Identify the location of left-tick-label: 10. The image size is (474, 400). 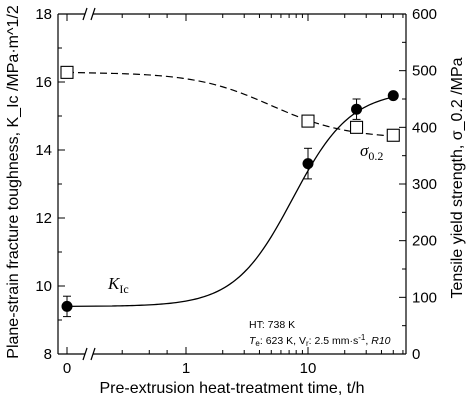
(43, 286).